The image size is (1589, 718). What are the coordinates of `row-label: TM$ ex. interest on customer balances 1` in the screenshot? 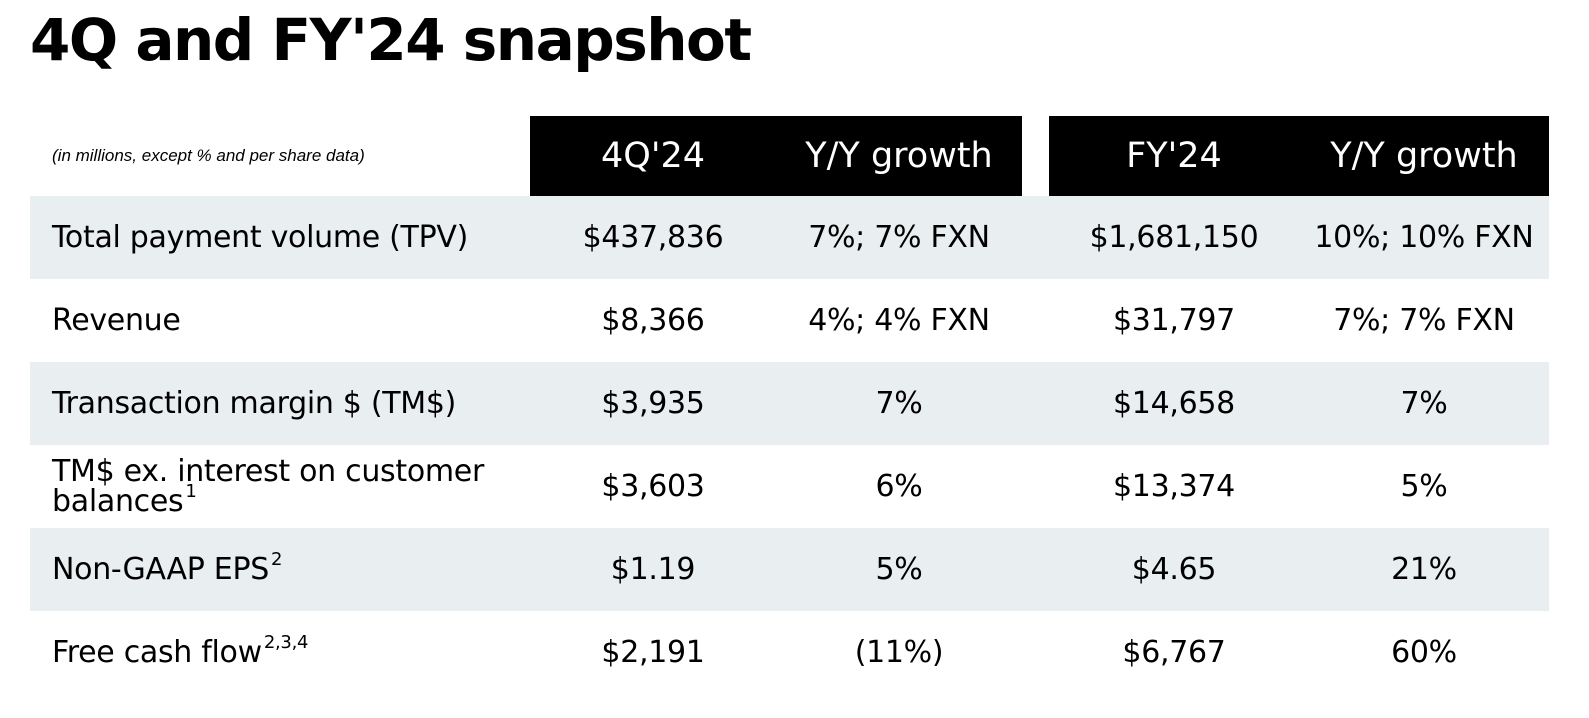 It's located at (268, 486).